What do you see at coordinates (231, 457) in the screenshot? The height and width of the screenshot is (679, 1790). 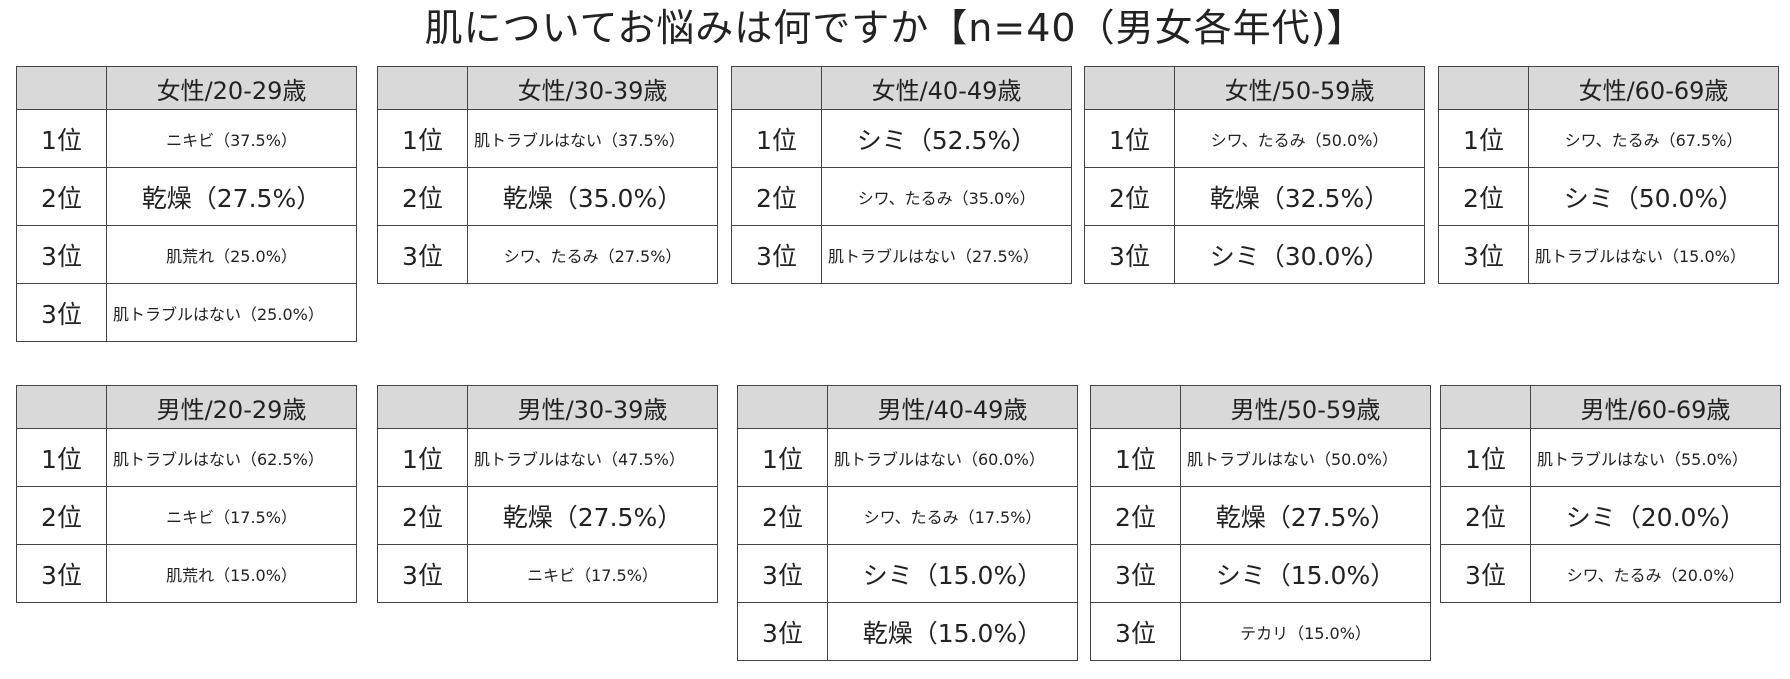 I see `concern-item: 肌トラブルはない（62.5%）` at bounding box center [231, 457].